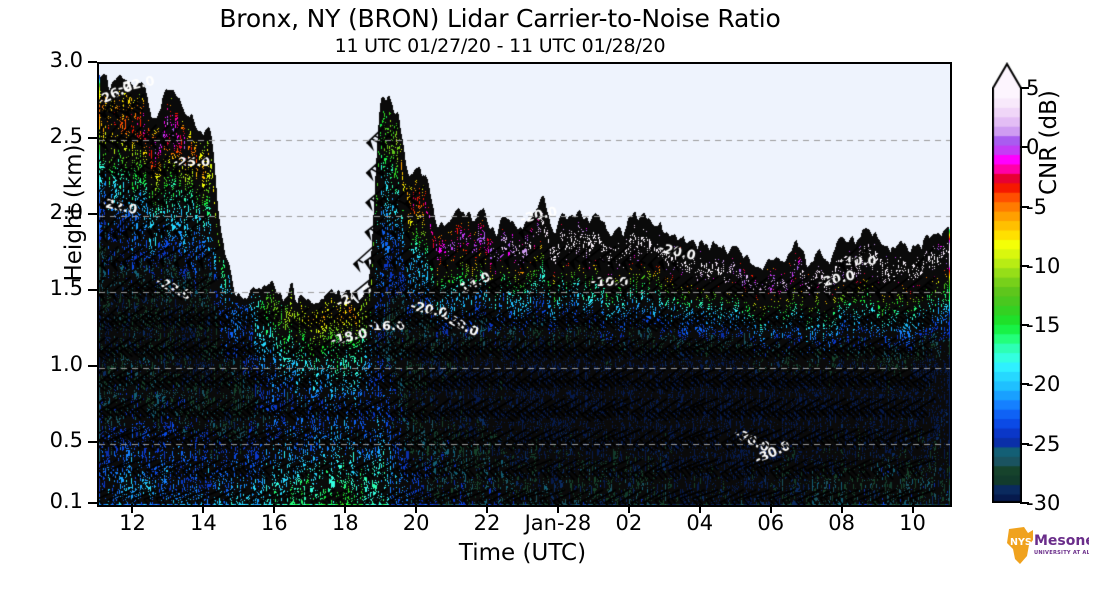 Image resolution: width=1093 pixels, height=600 pixels. Describe the element at coordinates (1021, 542) in the screenshot. I see `logo-nys-text: NYS` at that location.